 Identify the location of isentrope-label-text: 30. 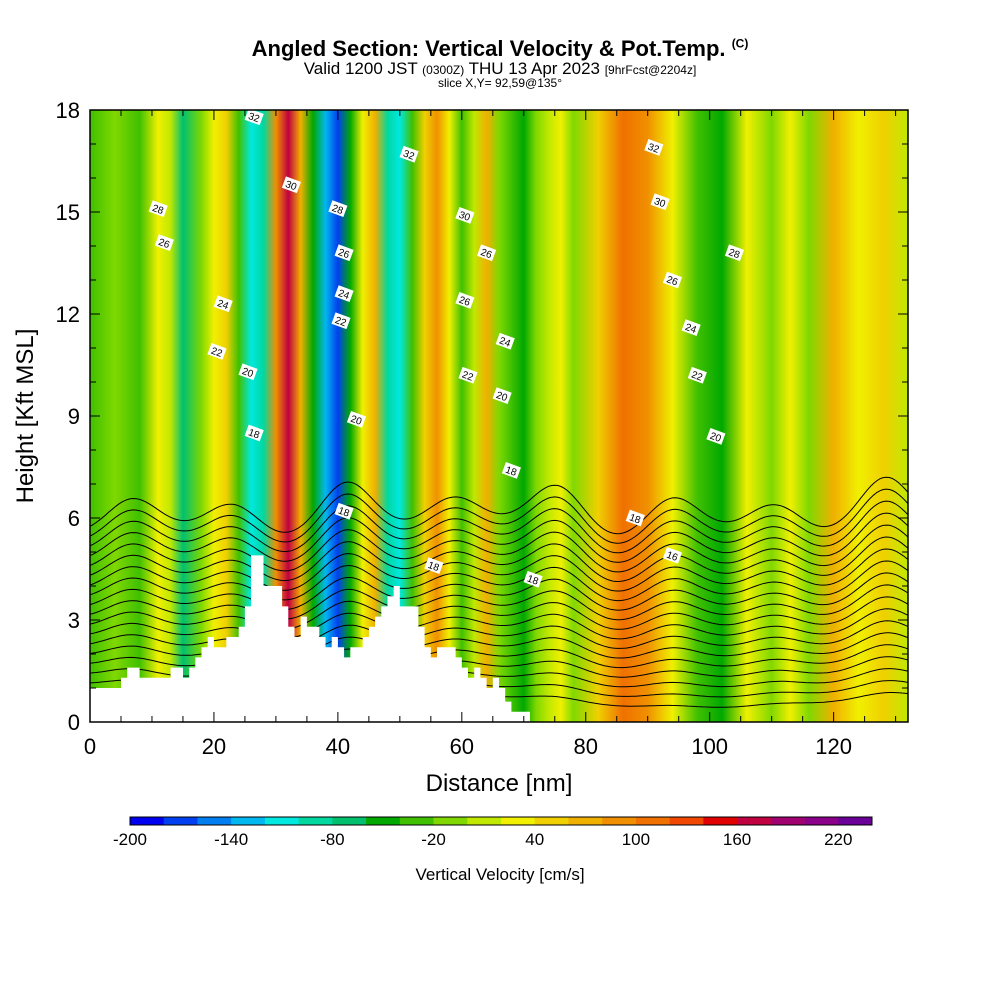
(659, 203).